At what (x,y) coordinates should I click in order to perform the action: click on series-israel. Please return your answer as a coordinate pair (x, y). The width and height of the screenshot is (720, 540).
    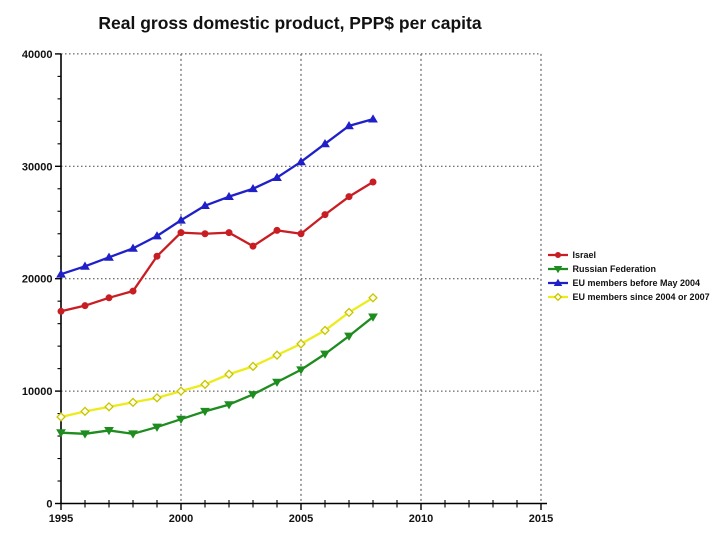
    Looking at the image, I should click on (217, 246).